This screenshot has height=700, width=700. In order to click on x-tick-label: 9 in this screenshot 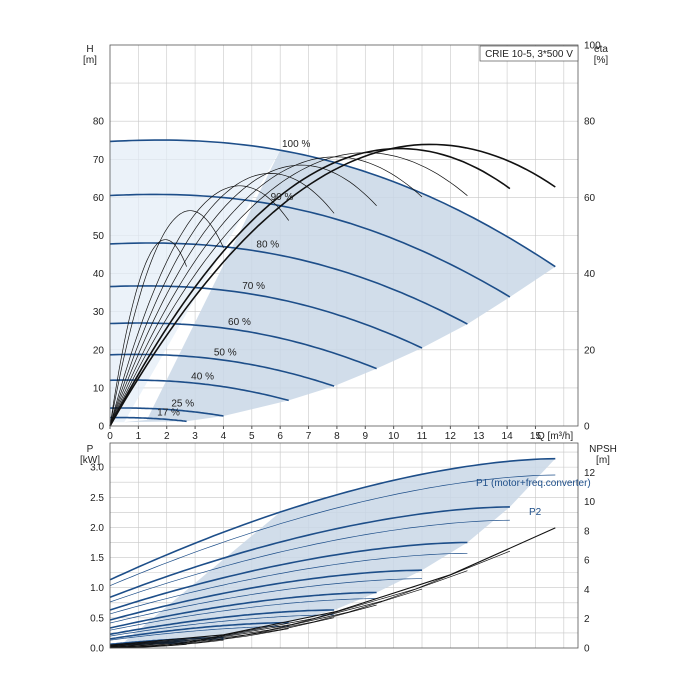, I will do `click(365, 436)`.